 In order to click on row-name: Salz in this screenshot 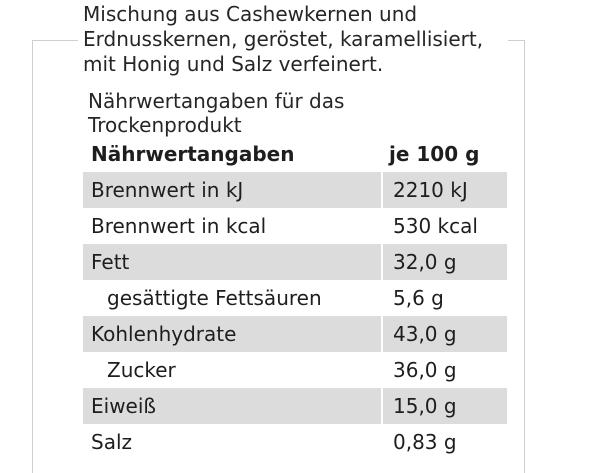, I will do `click(112, 442)`.